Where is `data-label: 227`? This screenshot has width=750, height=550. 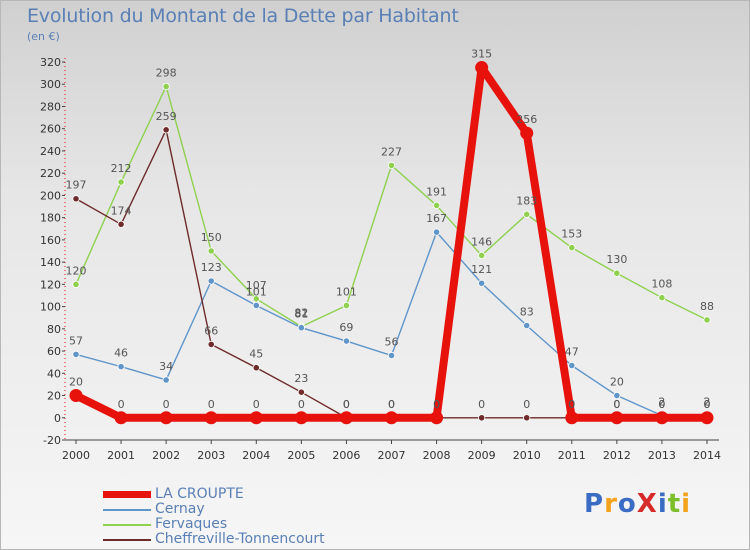 data-label: 227 is located at coordinates (391, 151).